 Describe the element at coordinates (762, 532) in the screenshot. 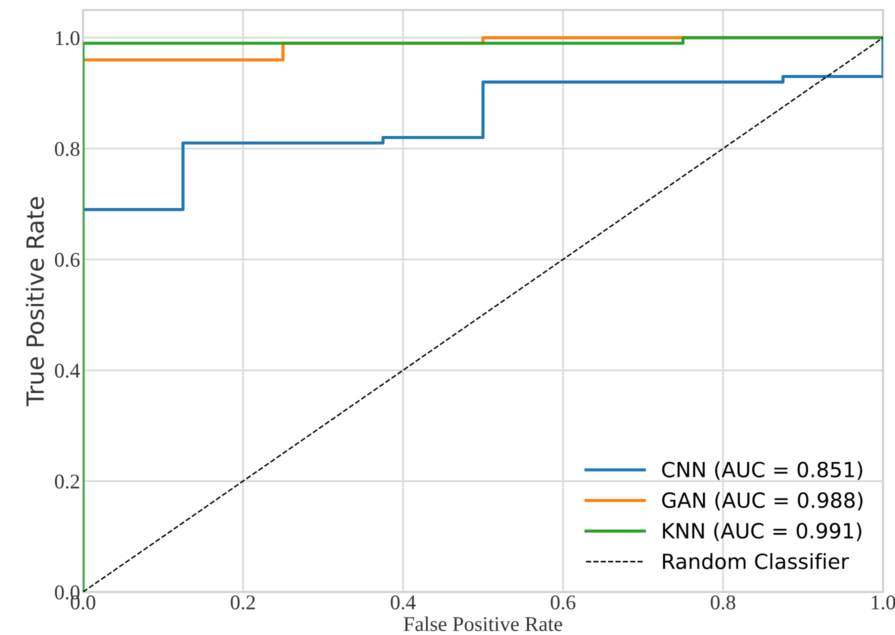

I see `legend-label: KNN (AUC = 0.991)` at that location.